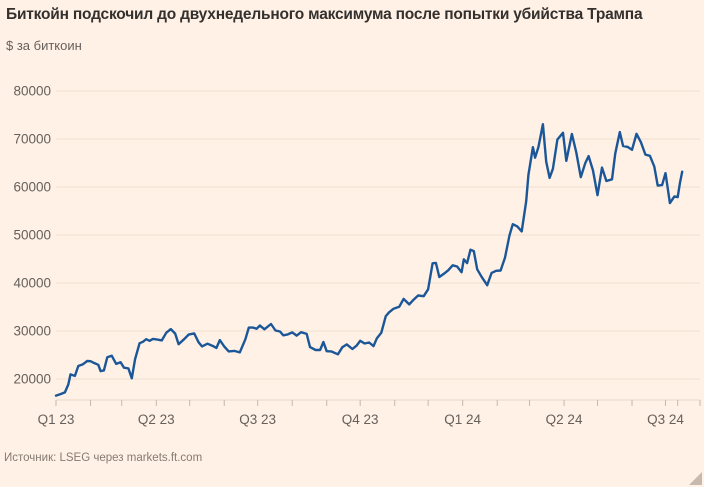 Image resolution: width=704 pixels, height=487 pixels. Describe the element at coordinates (32, 379) in the screenshot. I see `y-tick-label: 20000` at that location.